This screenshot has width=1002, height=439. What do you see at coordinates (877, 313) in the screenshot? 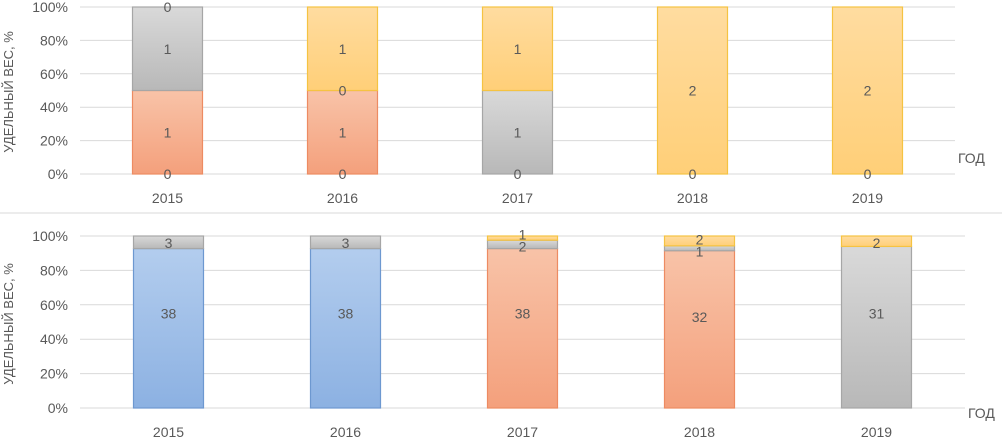
I see `data-label: 31` at bounding box center [877, 313].